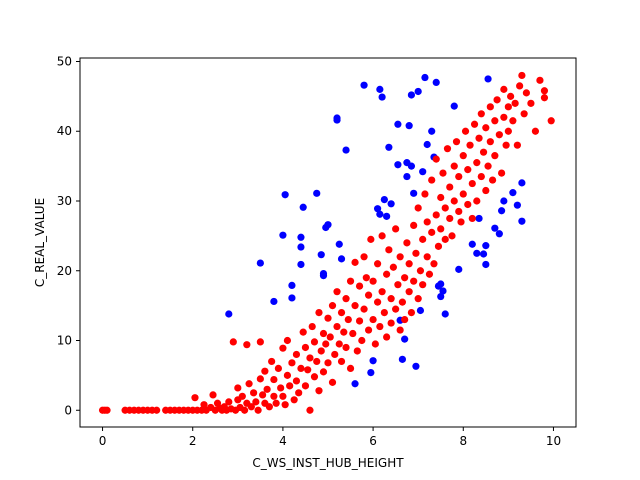 This screenshot has height=480, width=640. Describe the element at coordinates (103, 441) in the screenshot. I see `x-tick-label: 0` at that location.